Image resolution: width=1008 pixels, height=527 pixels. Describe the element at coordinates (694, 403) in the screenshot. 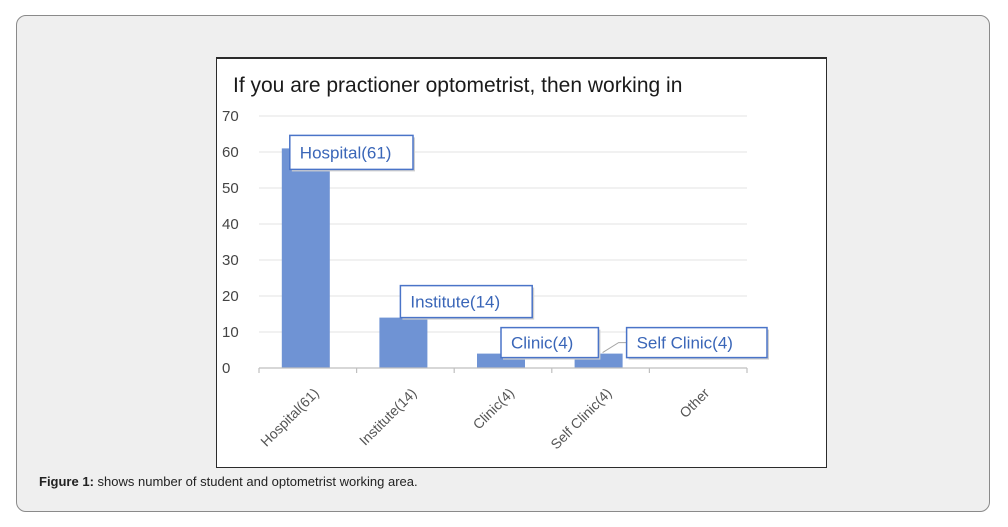

I see `x-tick-label: Other` at that location.